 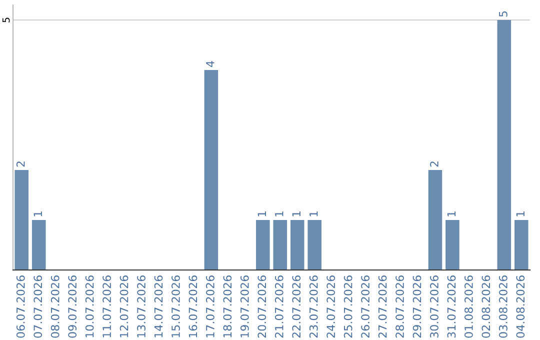 I want to click on x-tick-label: 08.07.2026, so click(x=55, y=307).